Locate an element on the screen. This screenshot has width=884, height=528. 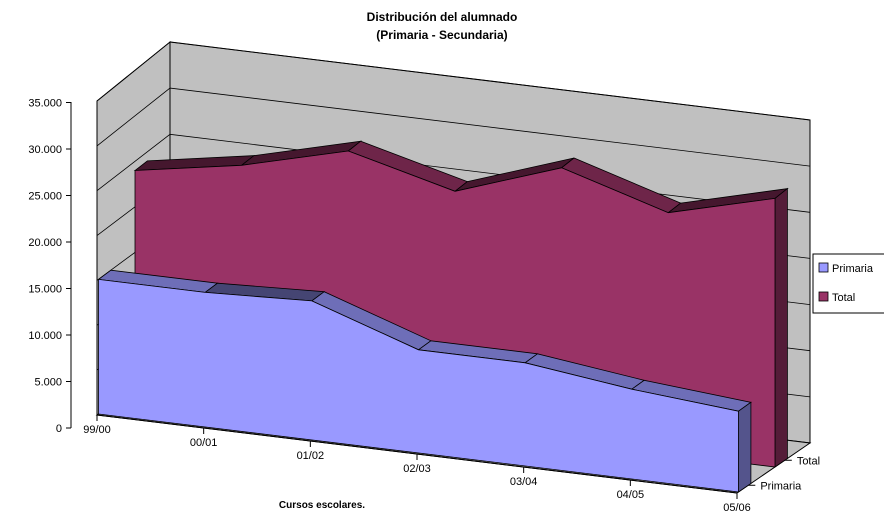
depth-tick-label: Total is located at coordinates (808, 461).